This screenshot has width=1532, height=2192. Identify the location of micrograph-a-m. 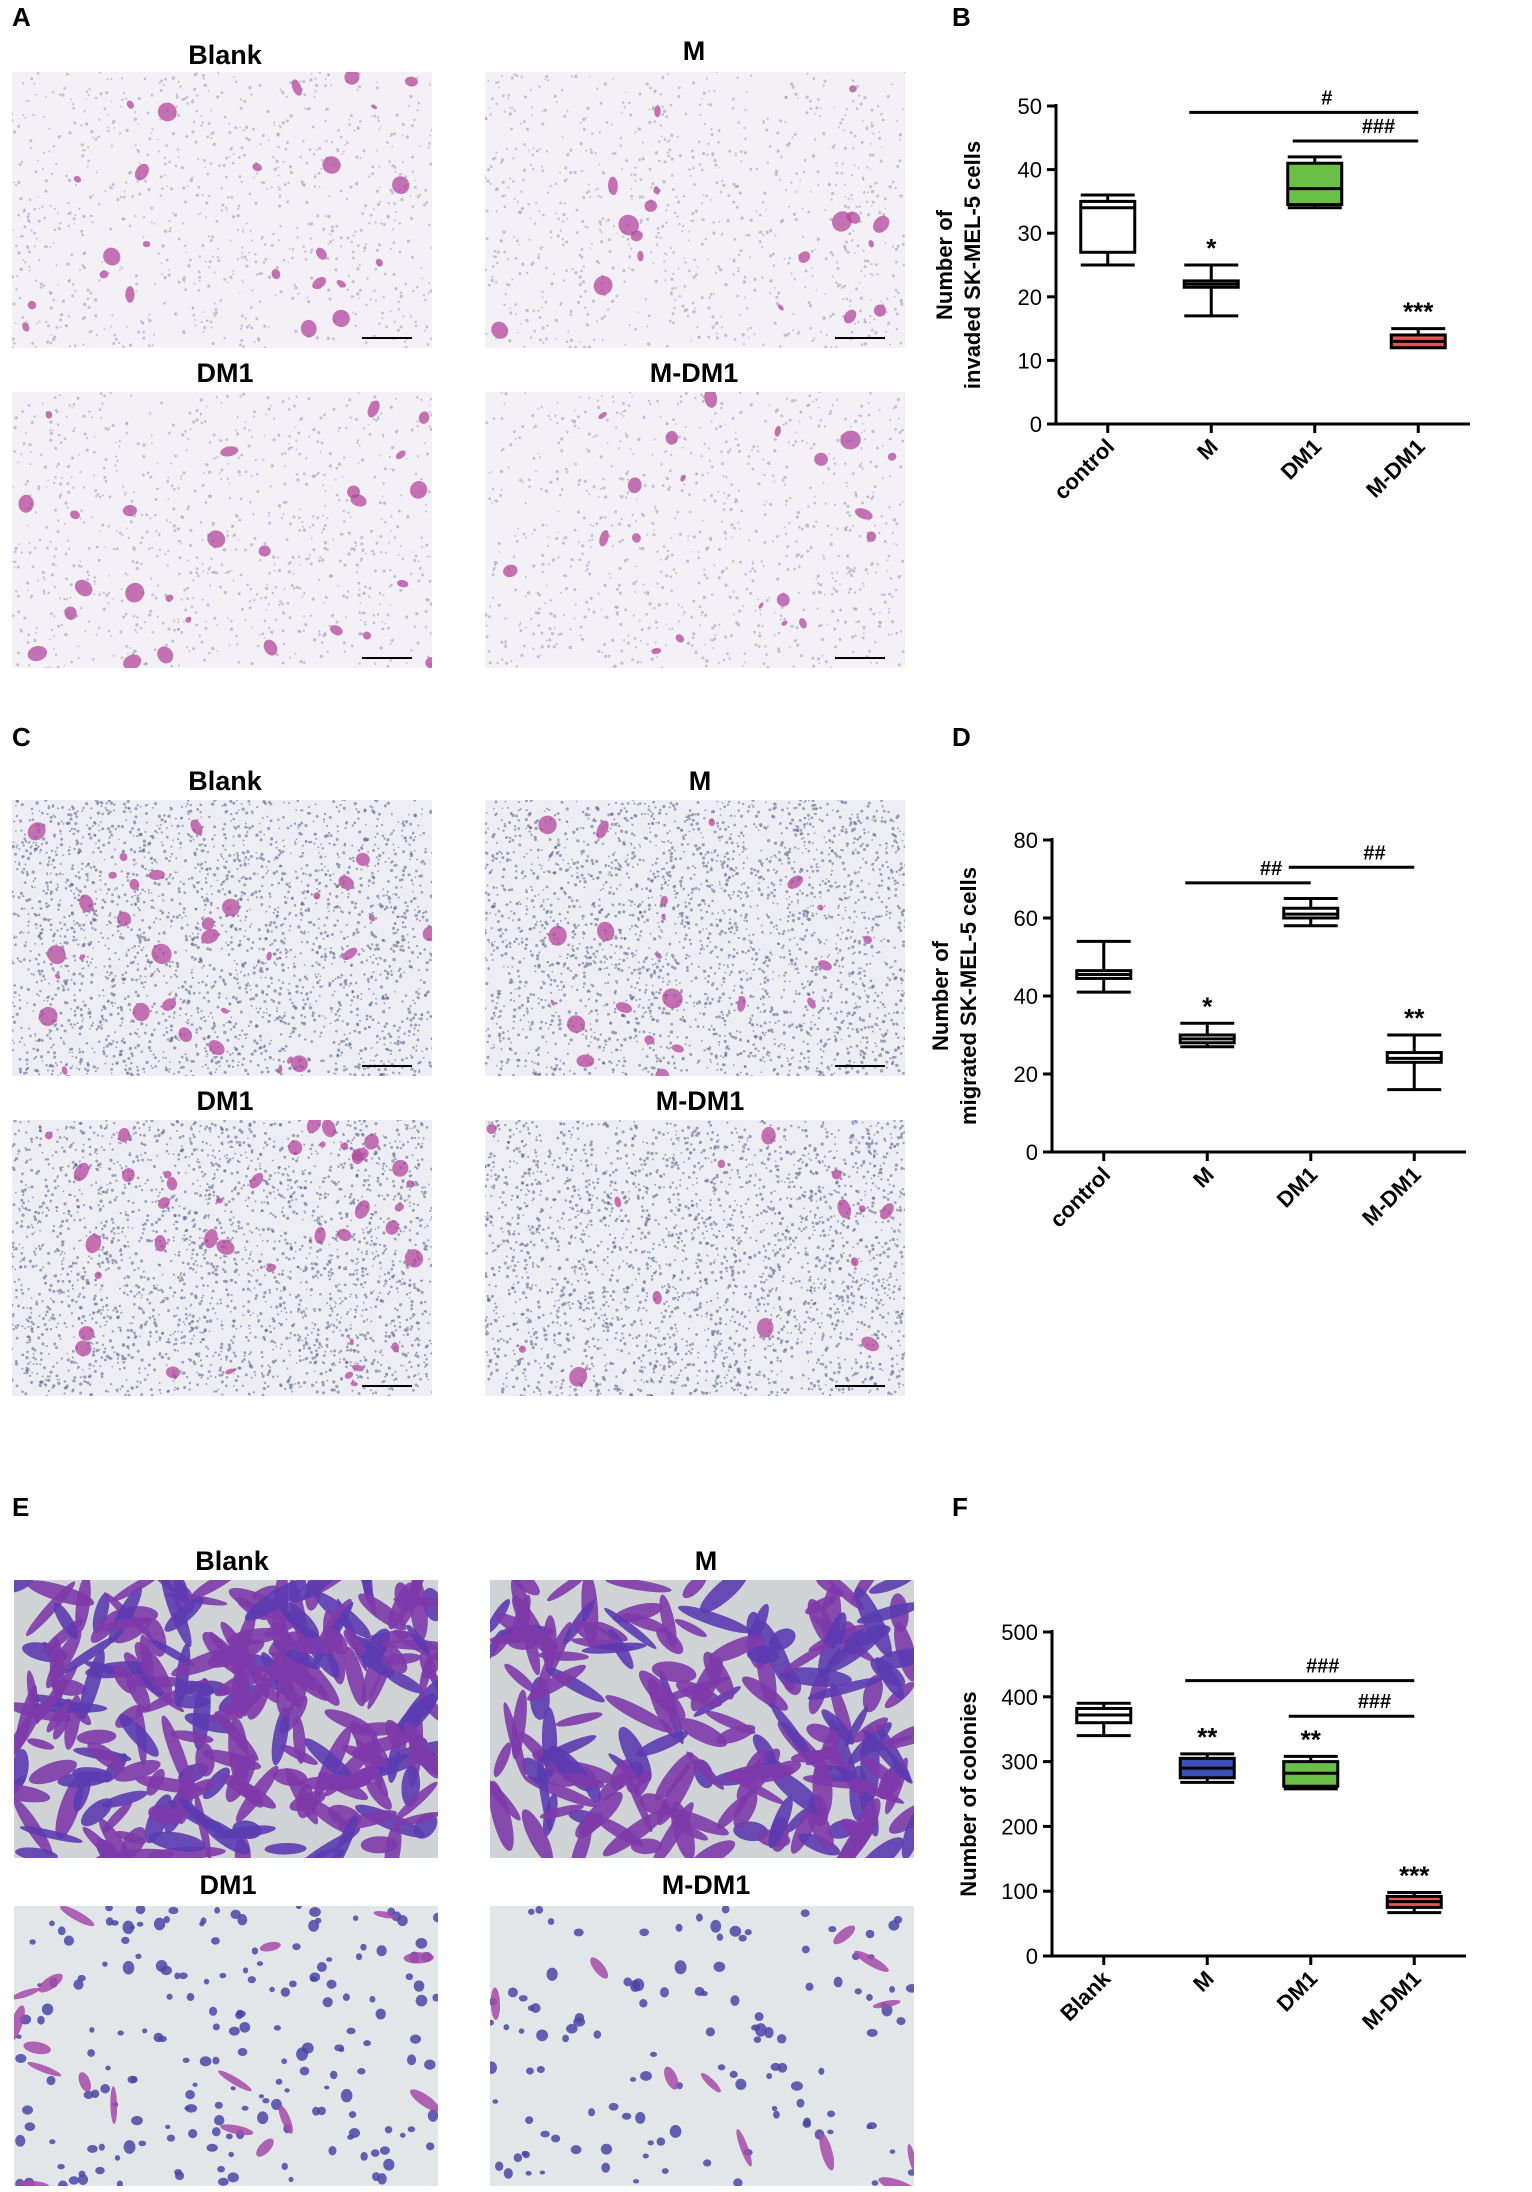
(695, 210).